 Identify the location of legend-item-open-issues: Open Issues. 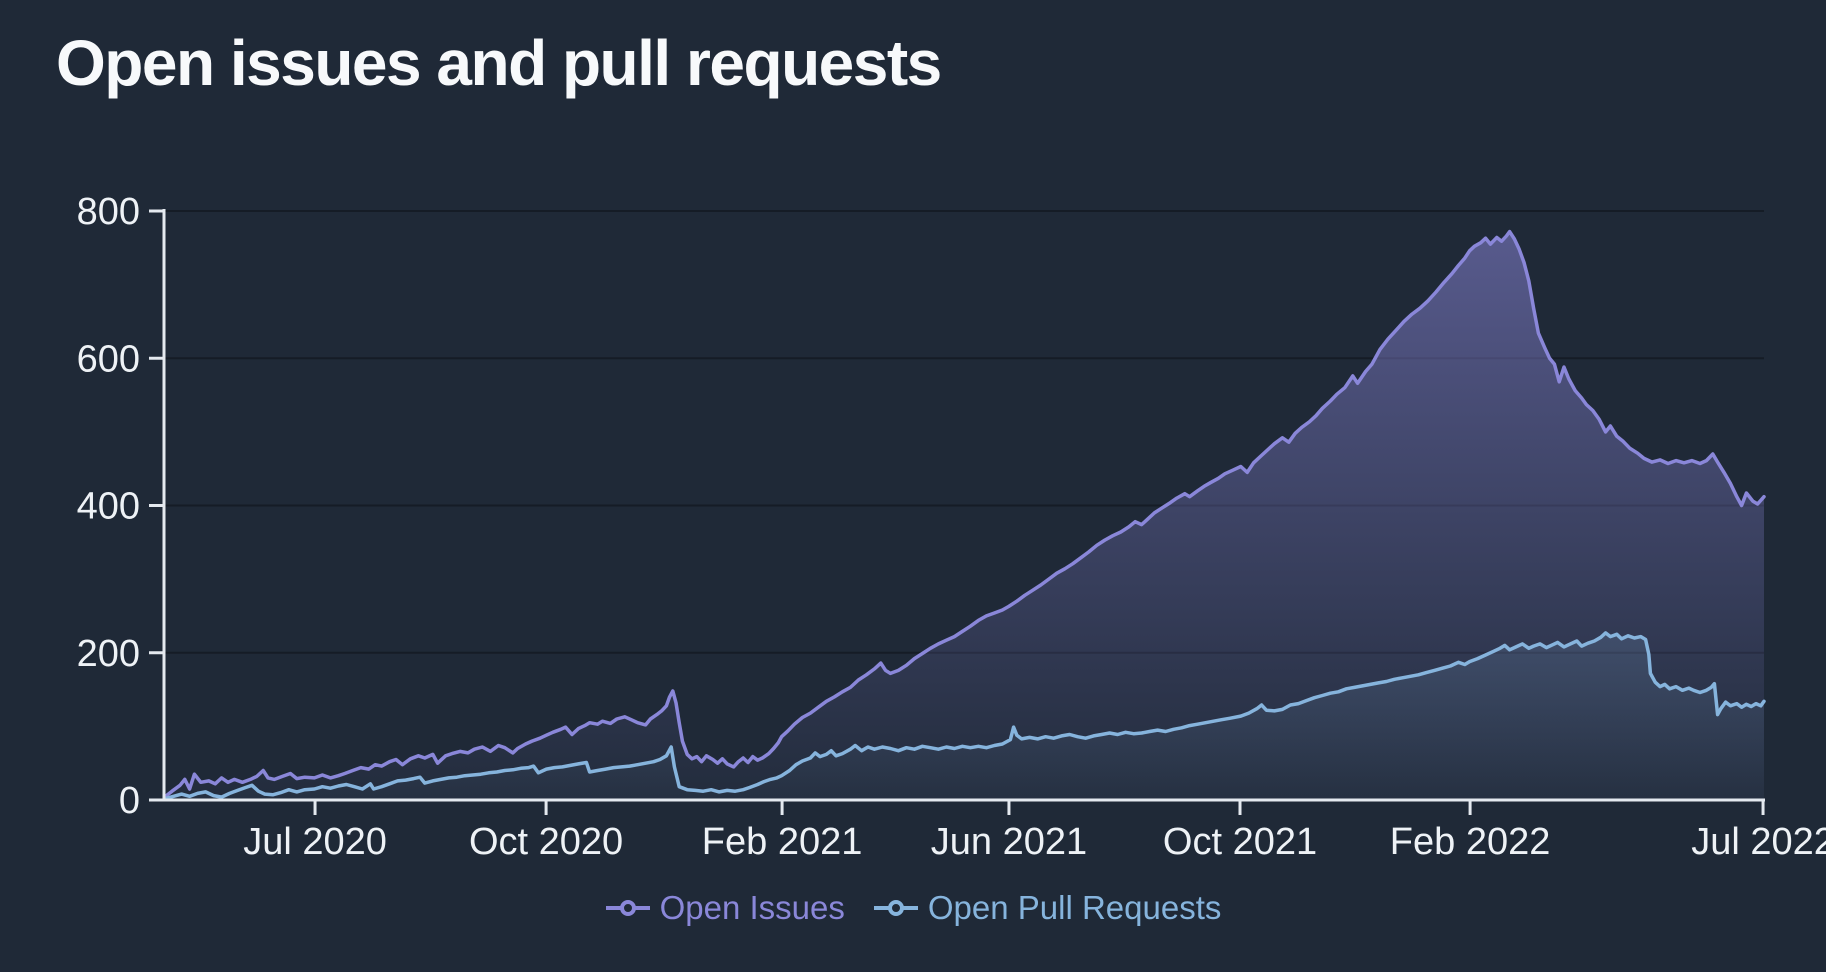
(725, 908).